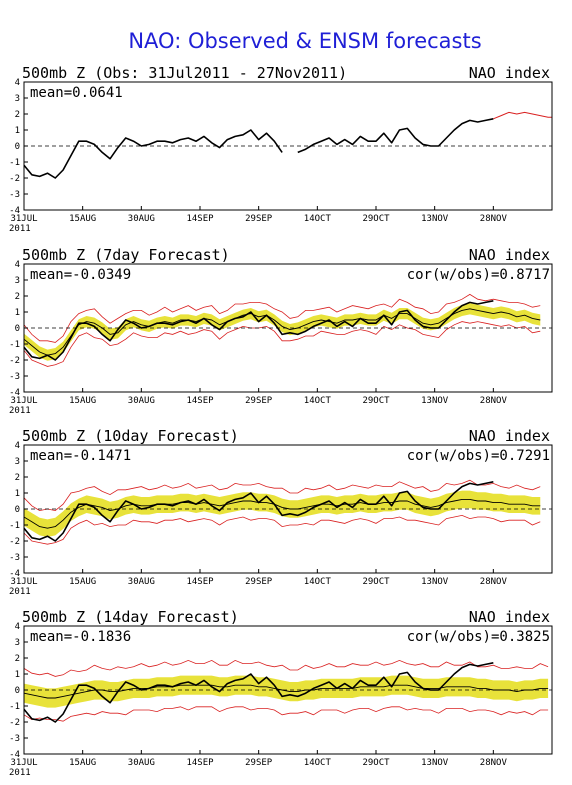  What do you see at coordinates (80, 456) in the screenshot?
I see `mean-label: mean=-0.1471` at bounding box center [80, 456].